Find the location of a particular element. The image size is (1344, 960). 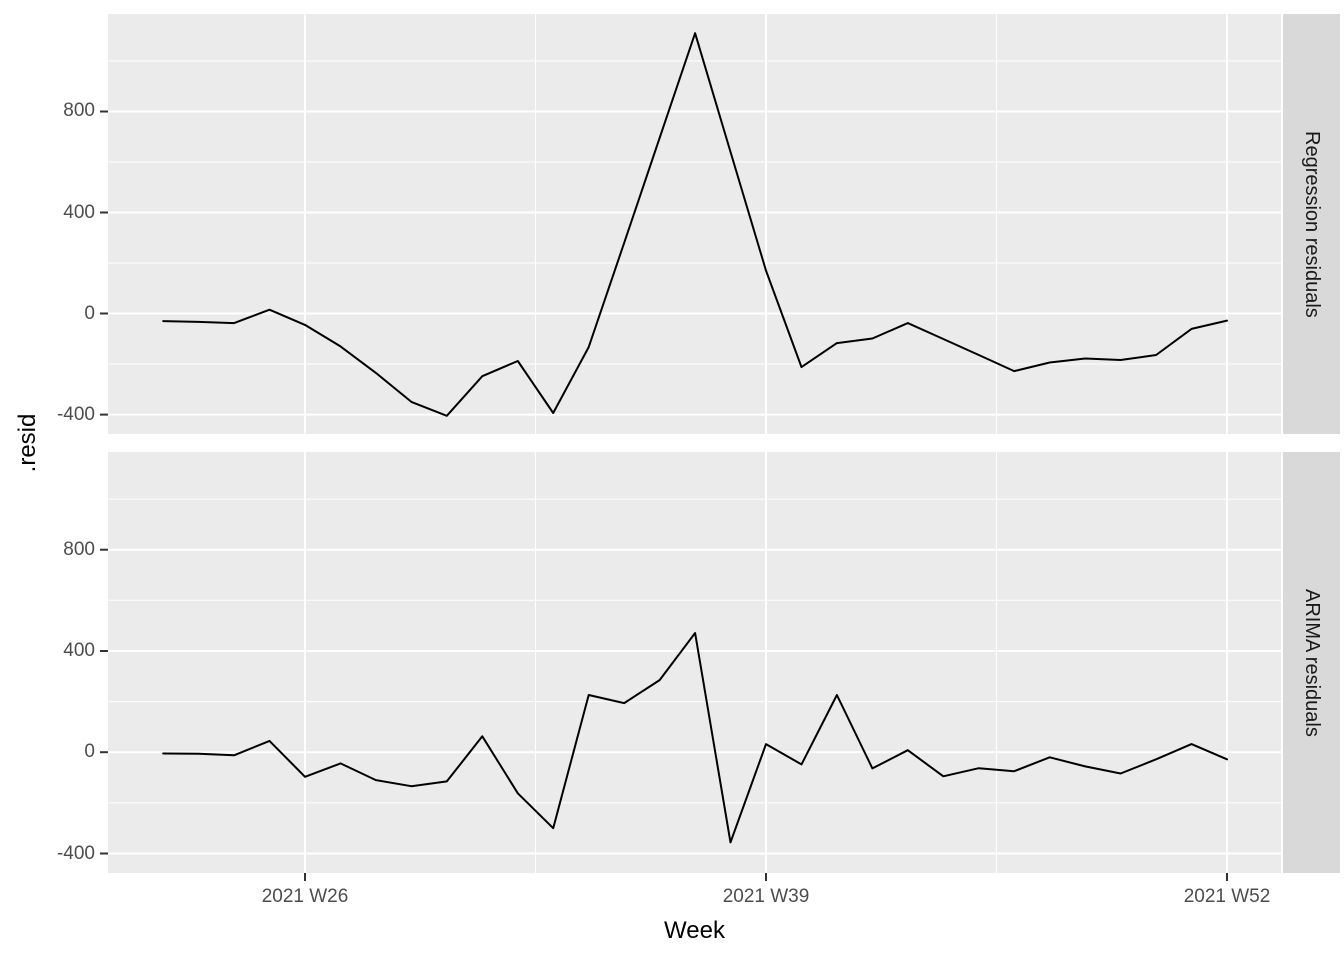

x-tick-label: 2021 W52 is located at coordinates (1227, 896).